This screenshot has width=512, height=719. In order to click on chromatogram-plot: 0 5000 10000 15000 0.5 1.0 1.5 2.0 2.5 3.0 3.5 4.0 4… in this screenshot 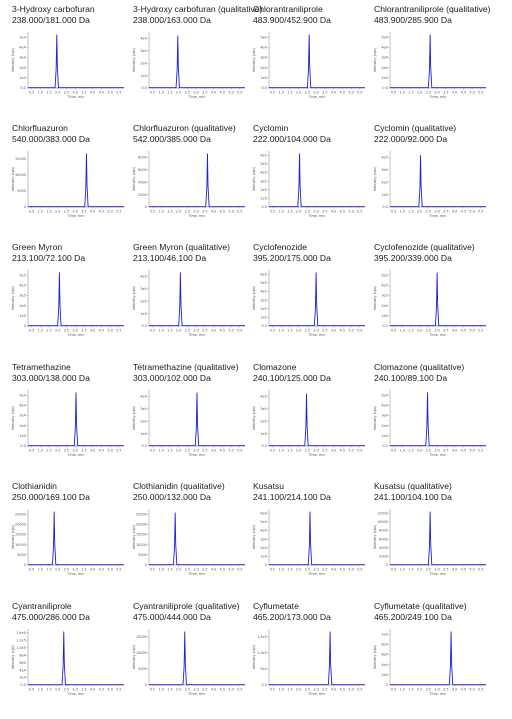, I will do `click(67, 184)`.